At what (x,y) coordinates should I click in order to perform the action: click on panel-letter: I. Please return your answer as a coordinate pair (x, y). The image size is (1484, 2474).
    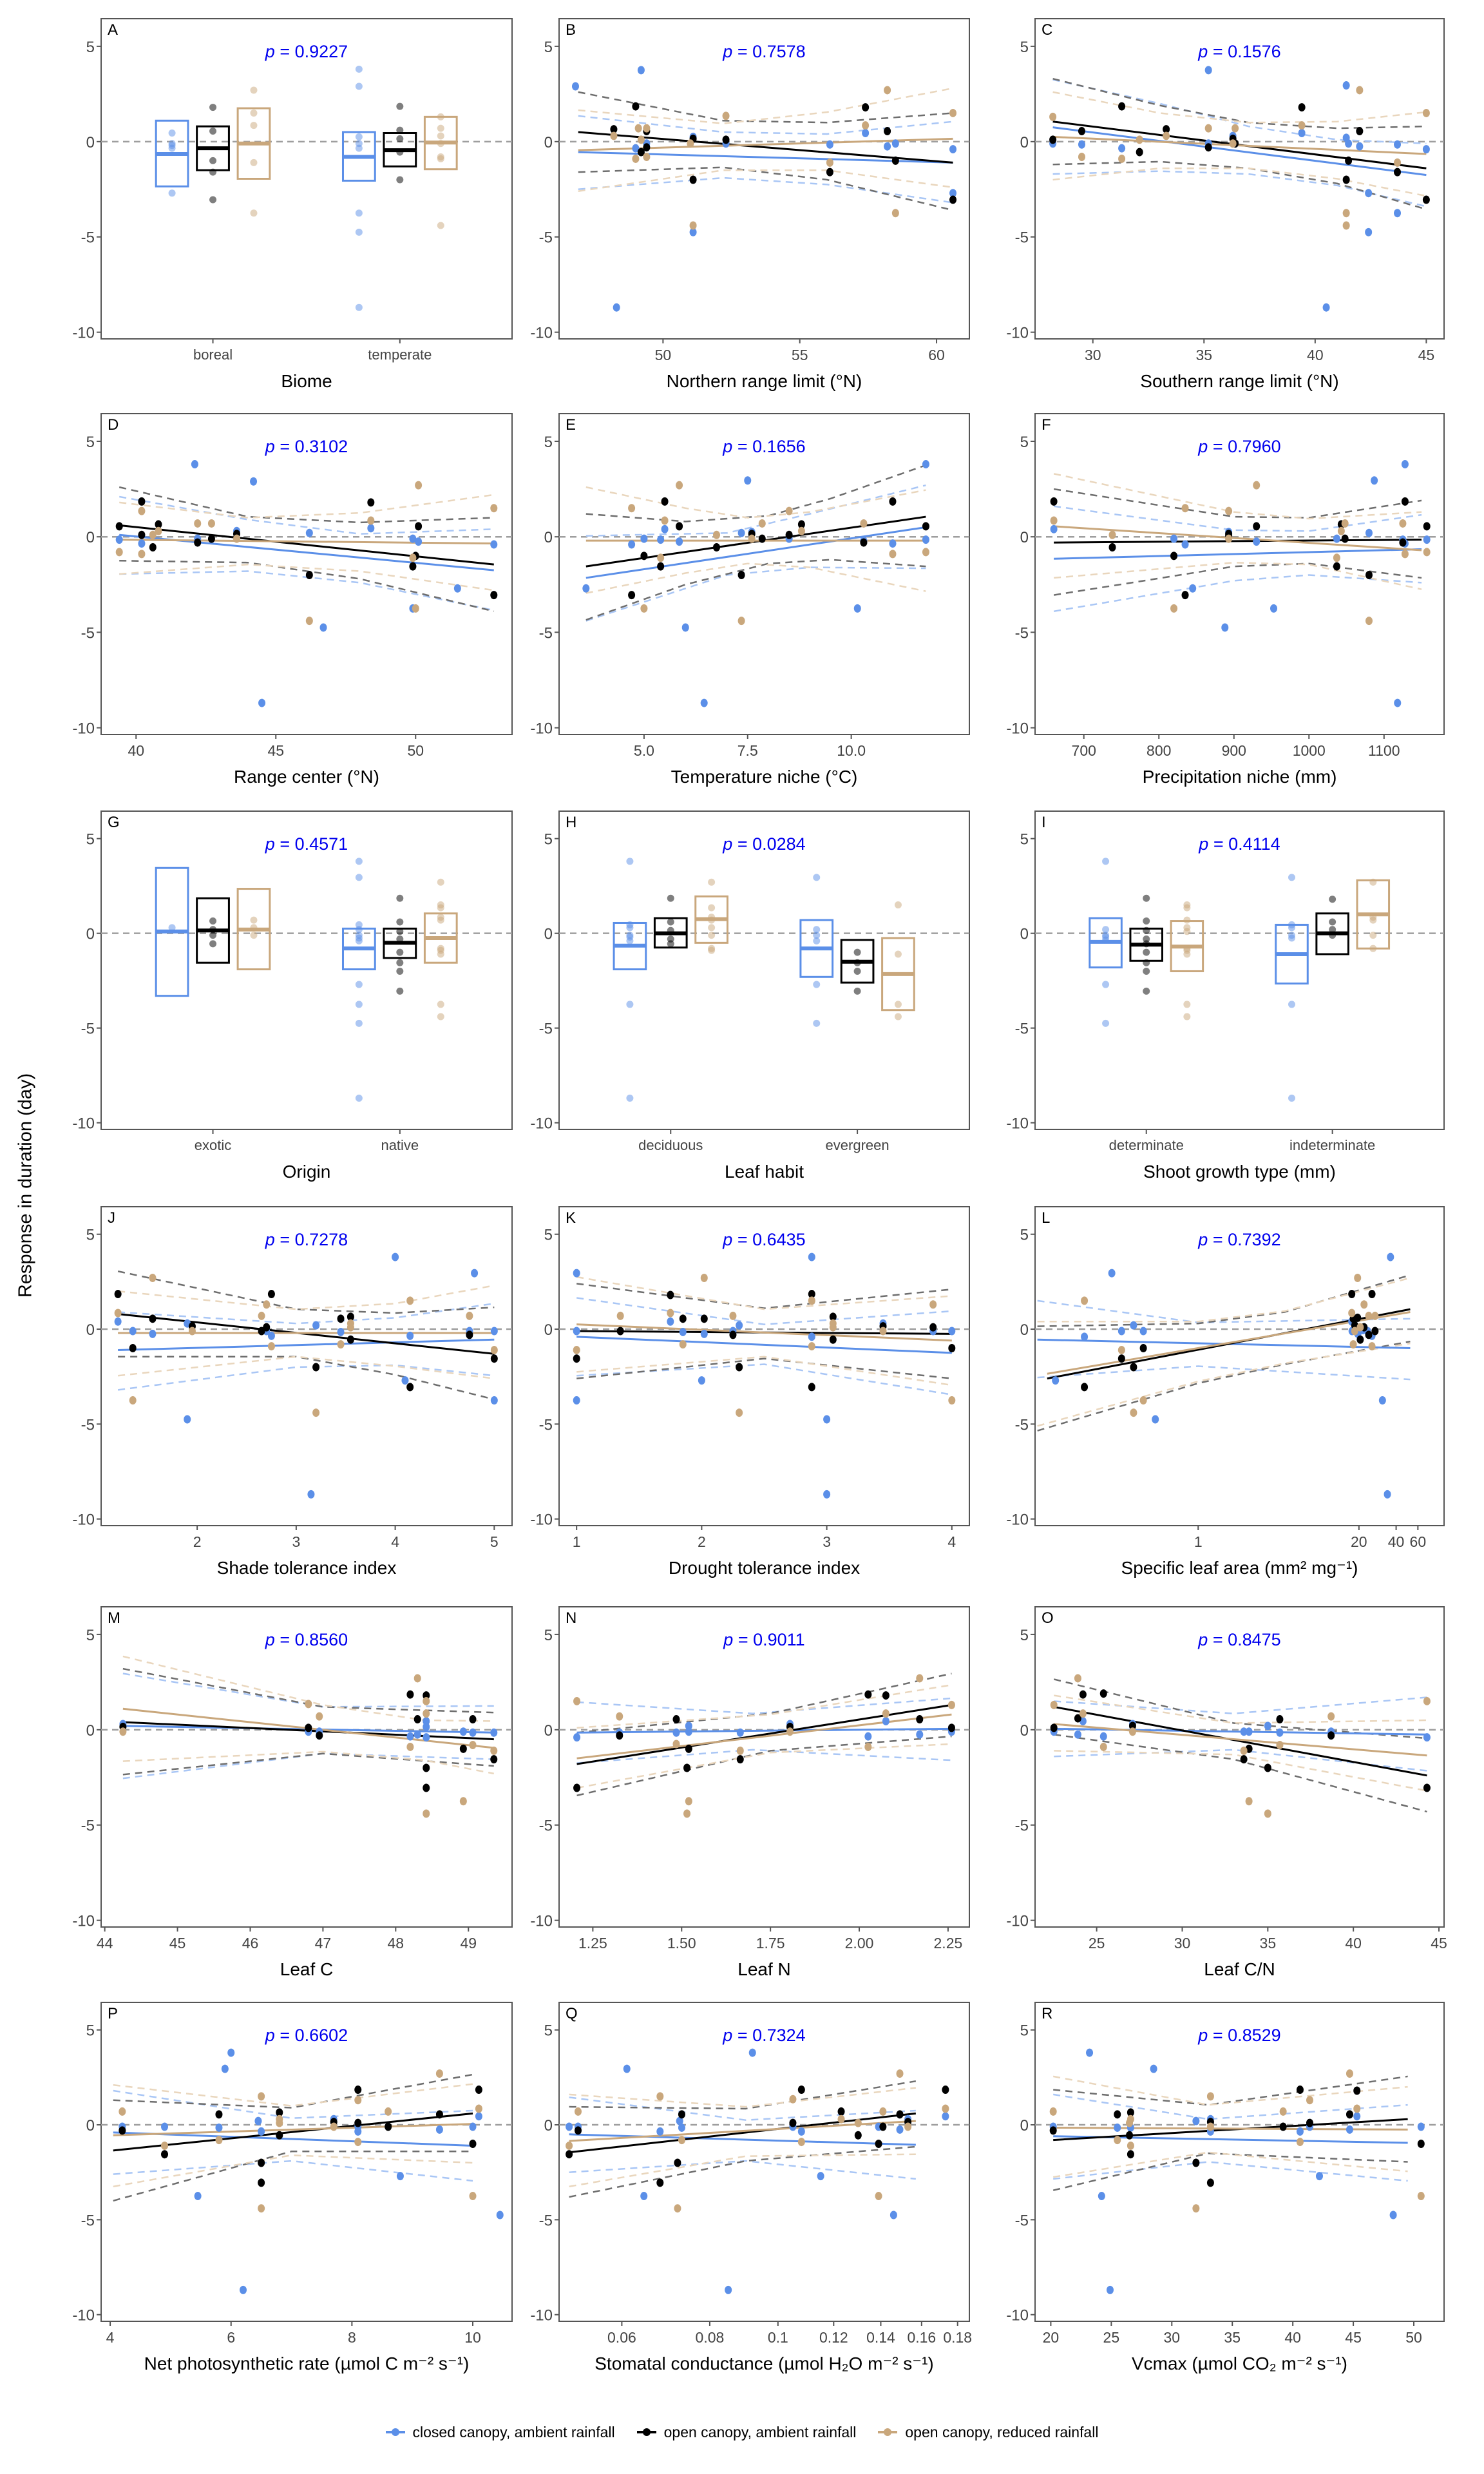
    Looking at the image, I should click on (1044, 822).